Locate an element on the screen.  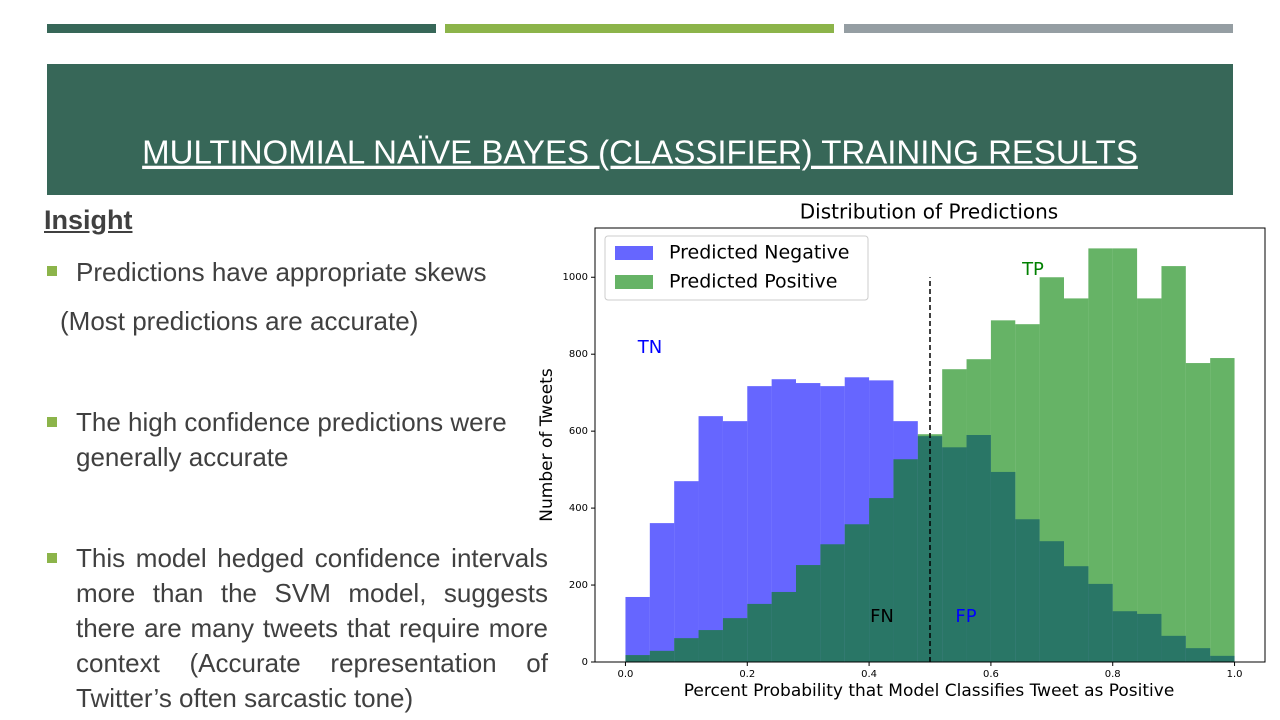
y-tick-label: 0 is located at coordinates (585, 662).